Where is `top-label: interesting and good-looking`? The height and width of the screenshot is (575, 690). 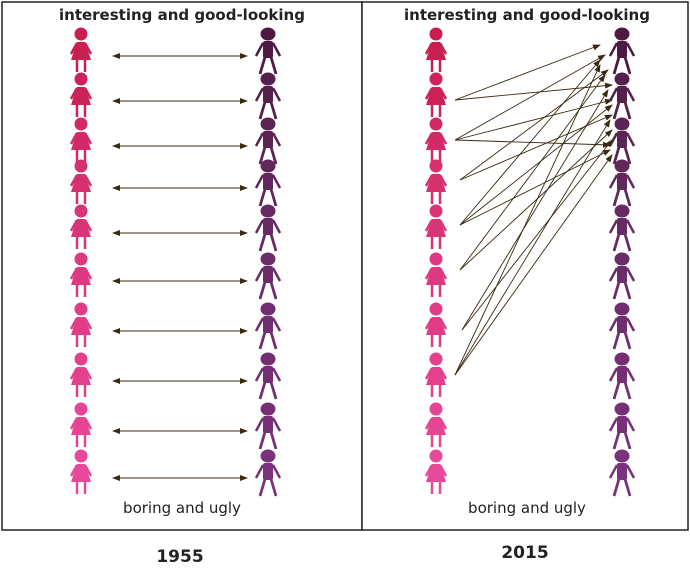
top-label: interesting and good-looking is located at coordinates (182, 15).